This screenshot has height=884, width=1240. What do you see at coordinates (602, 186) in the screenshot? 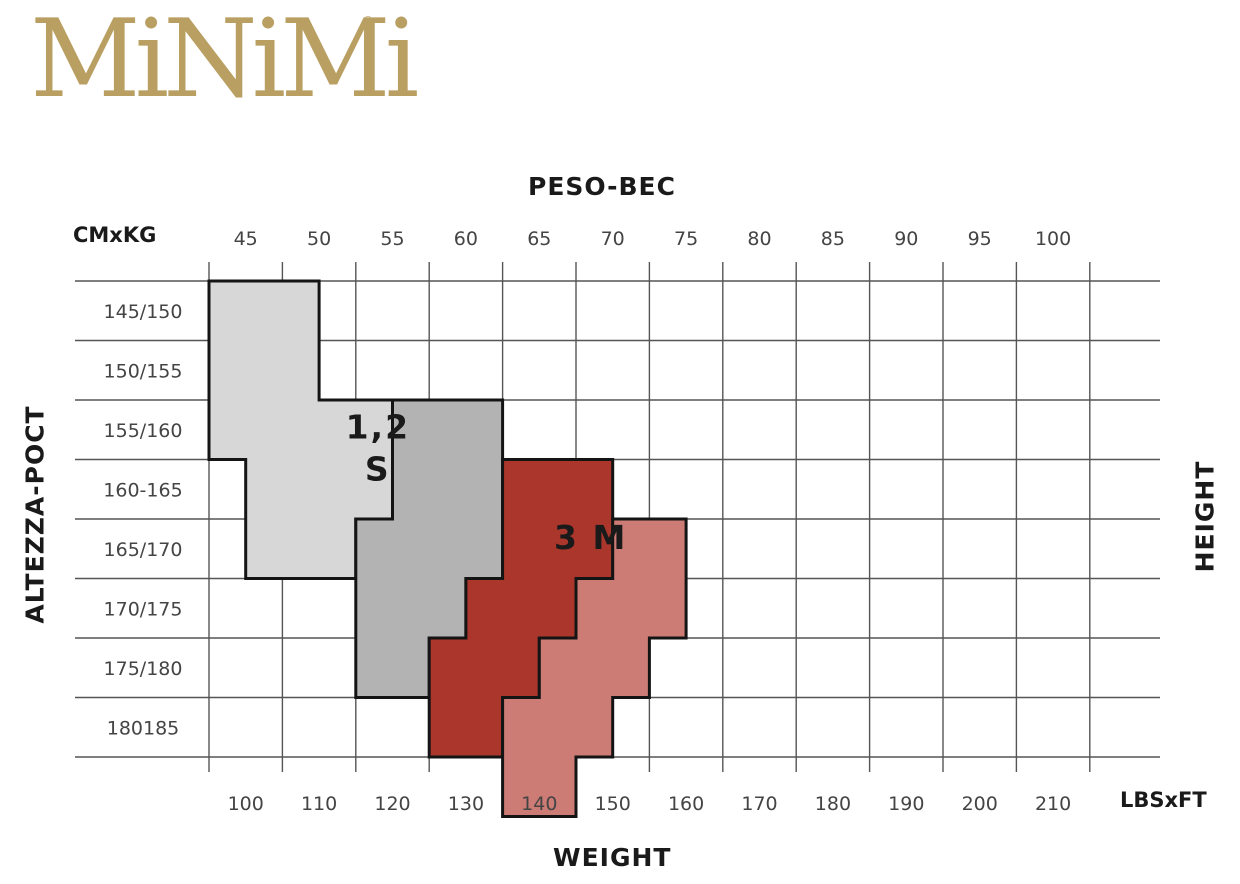
I see `chart-title-top: PESO-BEC` at bounding box center [602, 186].